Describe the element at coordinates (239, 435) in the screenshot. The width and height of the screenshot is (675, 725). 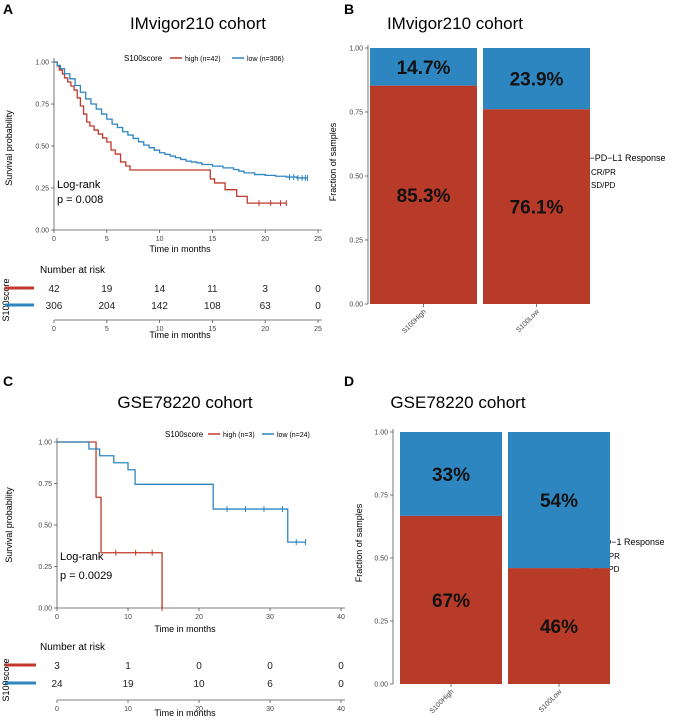
I see `panel-c-legend-high: high (n=3)` at that location.